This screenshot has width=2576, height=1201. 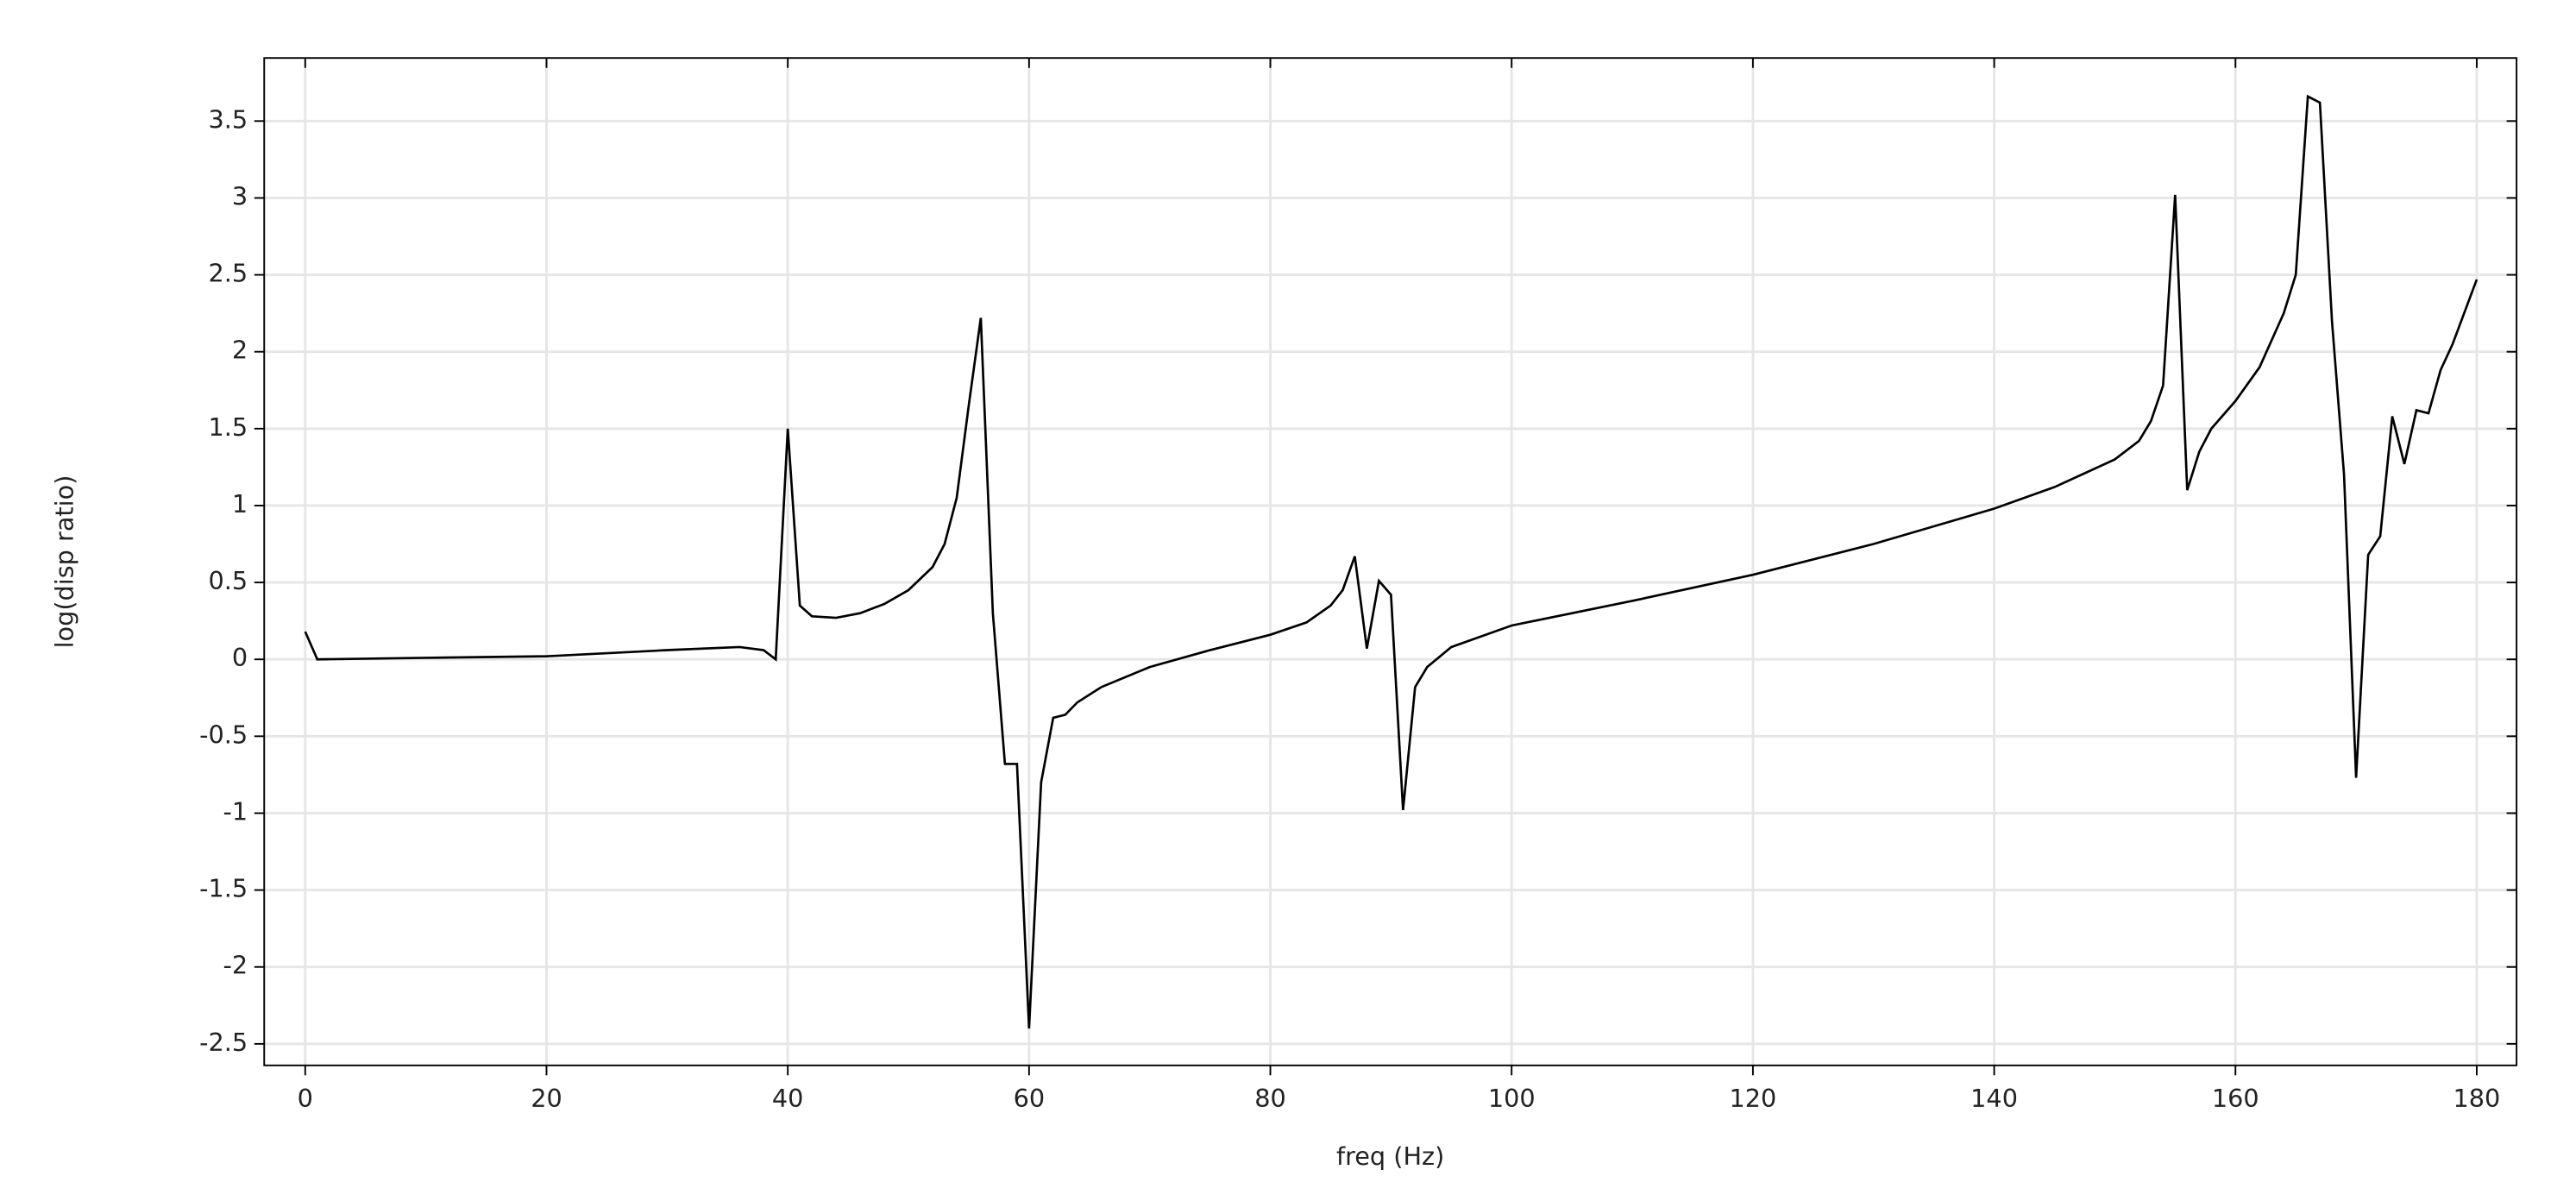 What do you see at coordinates (228, 580) in the screenshot?
I see `y-tick-label: 0.5` at bounding box center [228, 580].